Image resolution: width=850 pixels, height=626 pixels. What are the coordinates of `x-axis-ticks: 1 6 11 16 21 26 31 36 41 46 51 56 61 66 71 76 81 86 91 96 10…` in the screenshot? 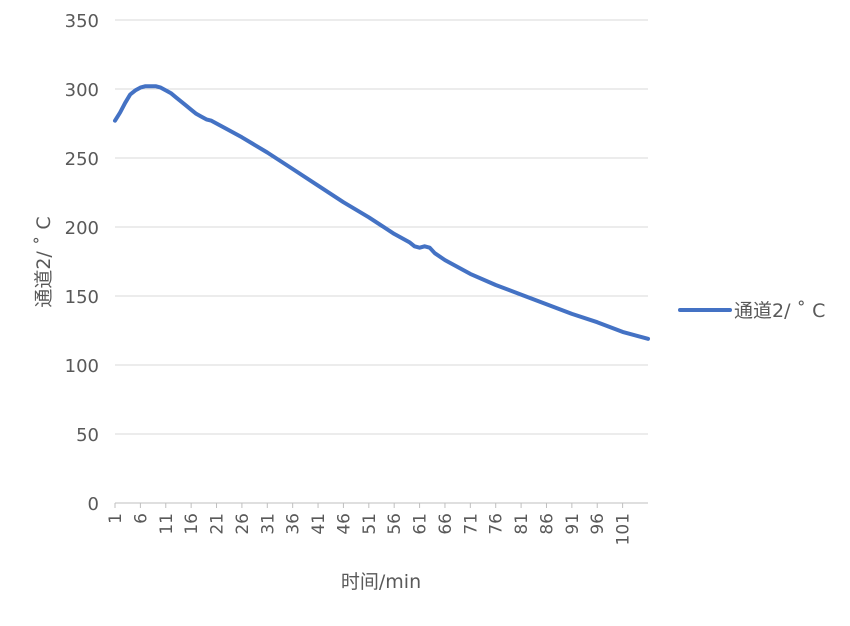 It's located at (370, 524).